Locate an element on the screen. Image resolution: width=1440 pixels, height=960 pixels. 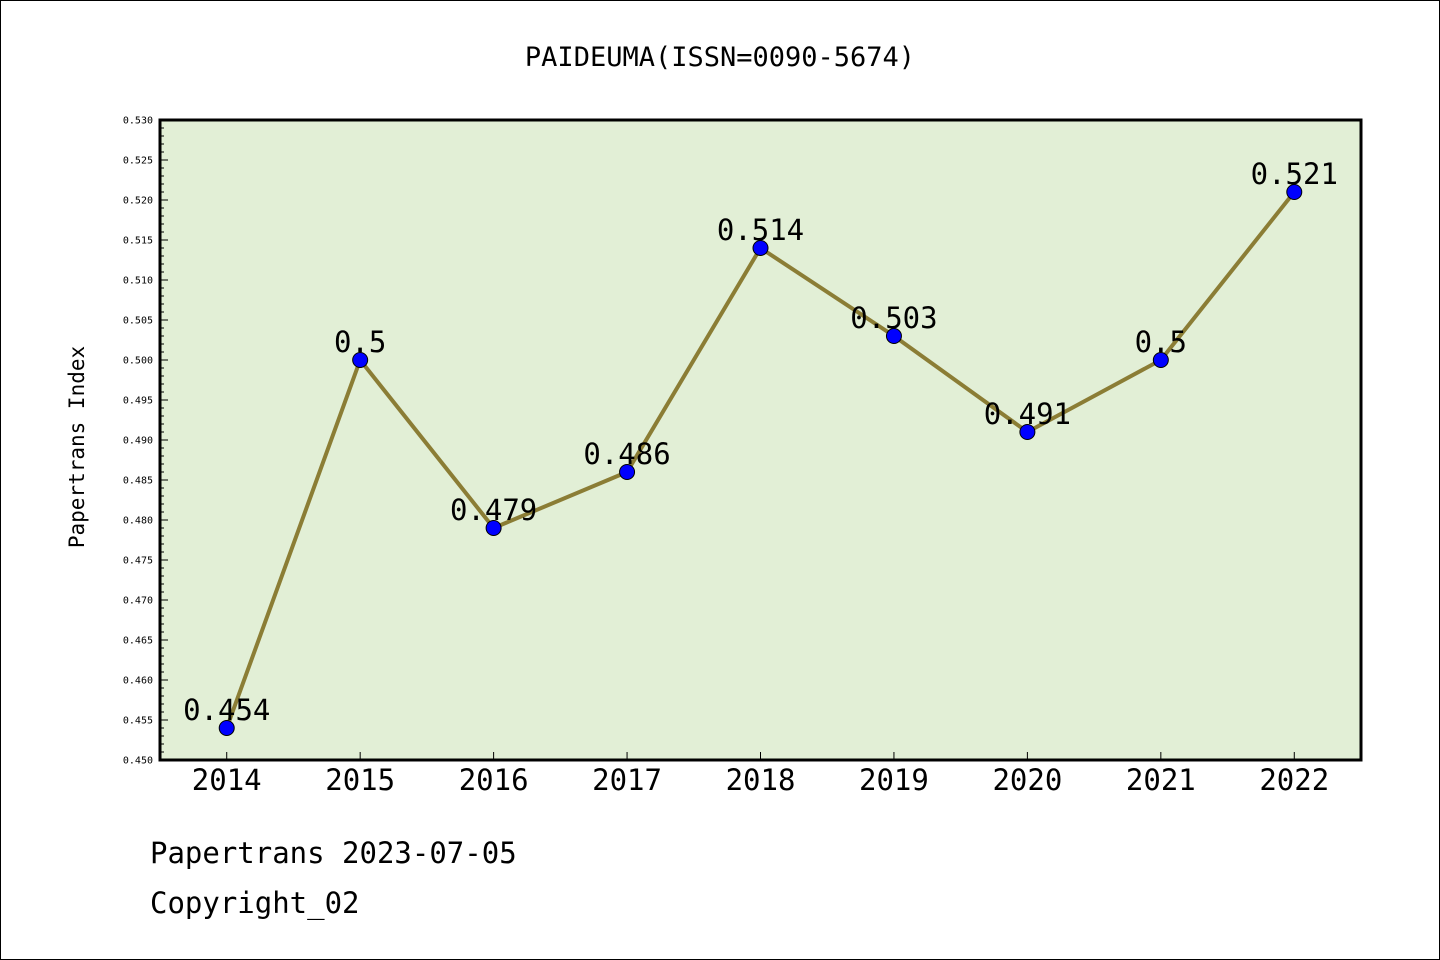
y-tick-label: 0.510 is located at coordinates (138, 281).